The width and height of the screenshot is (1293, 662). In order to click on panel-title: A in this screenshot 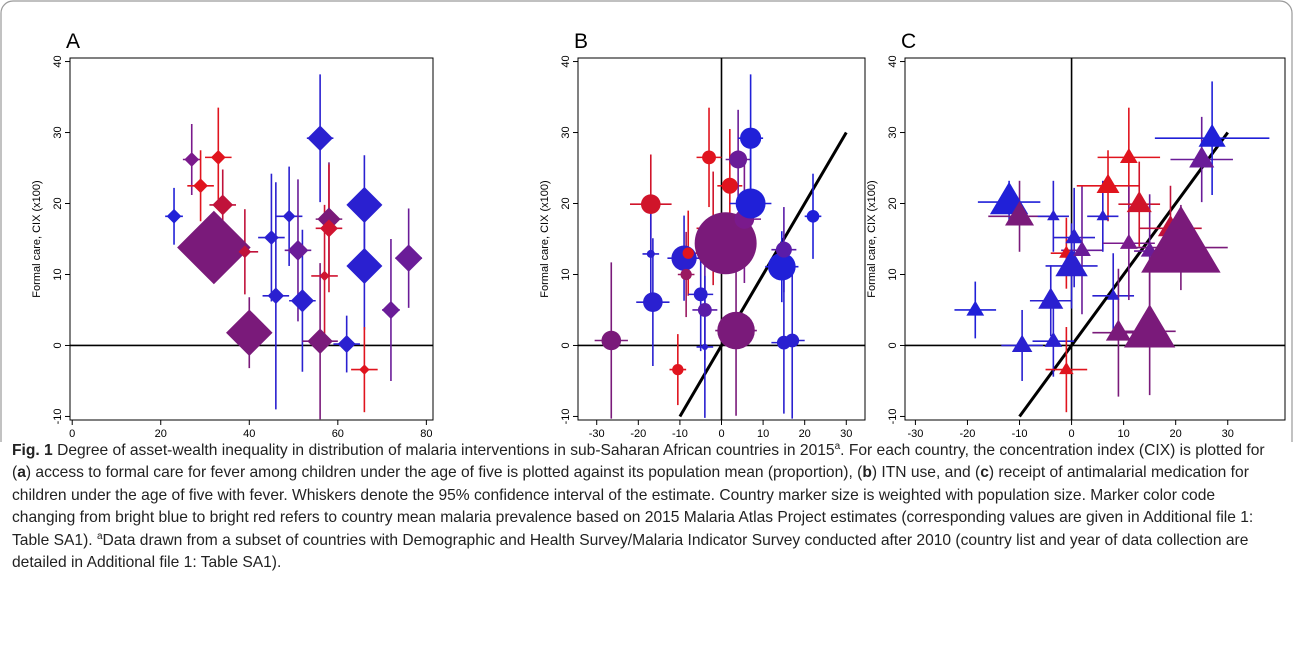, I will do `click(73, 41)`.